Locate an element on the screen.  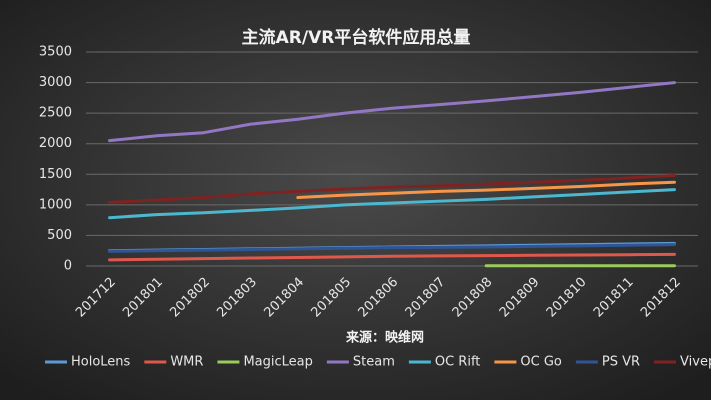
legend-label: OC Go is located at coordinates (541, 362).